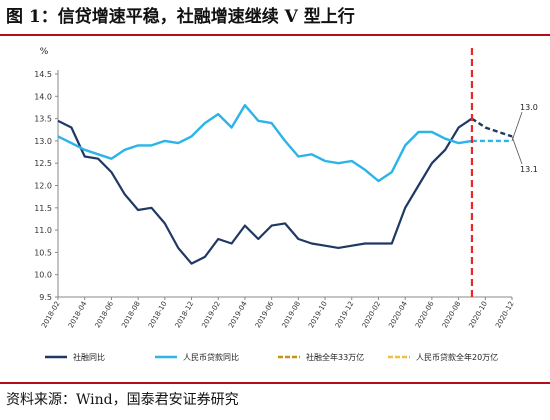  What do you see at coordinates (372, 314) in the screenshot?
I see `x-tick-label: 2020-02` at bounding box center [372, 314].